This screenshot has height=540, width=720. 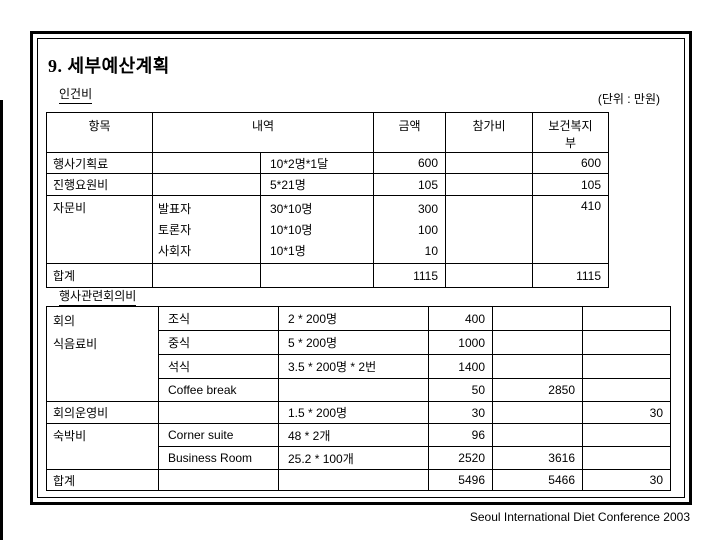 I want to click on cell-fee: 2850, so click(x=537, y=390).